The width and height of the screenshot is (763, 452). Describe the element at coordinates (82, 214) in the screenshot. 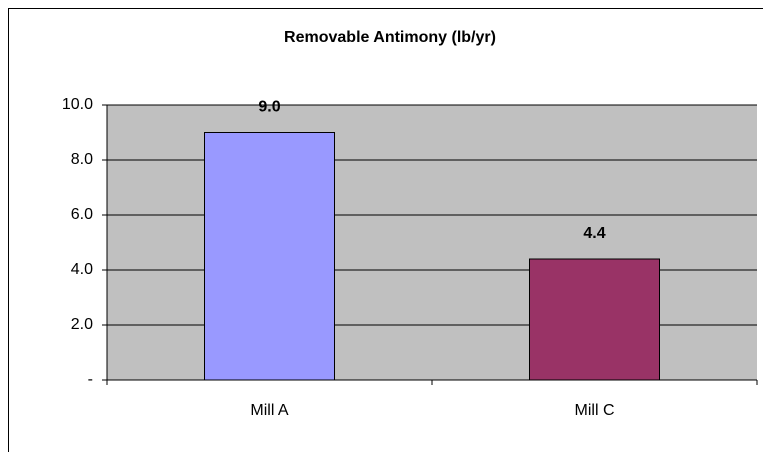

I see `y-tick-label: 6.0` at that location.